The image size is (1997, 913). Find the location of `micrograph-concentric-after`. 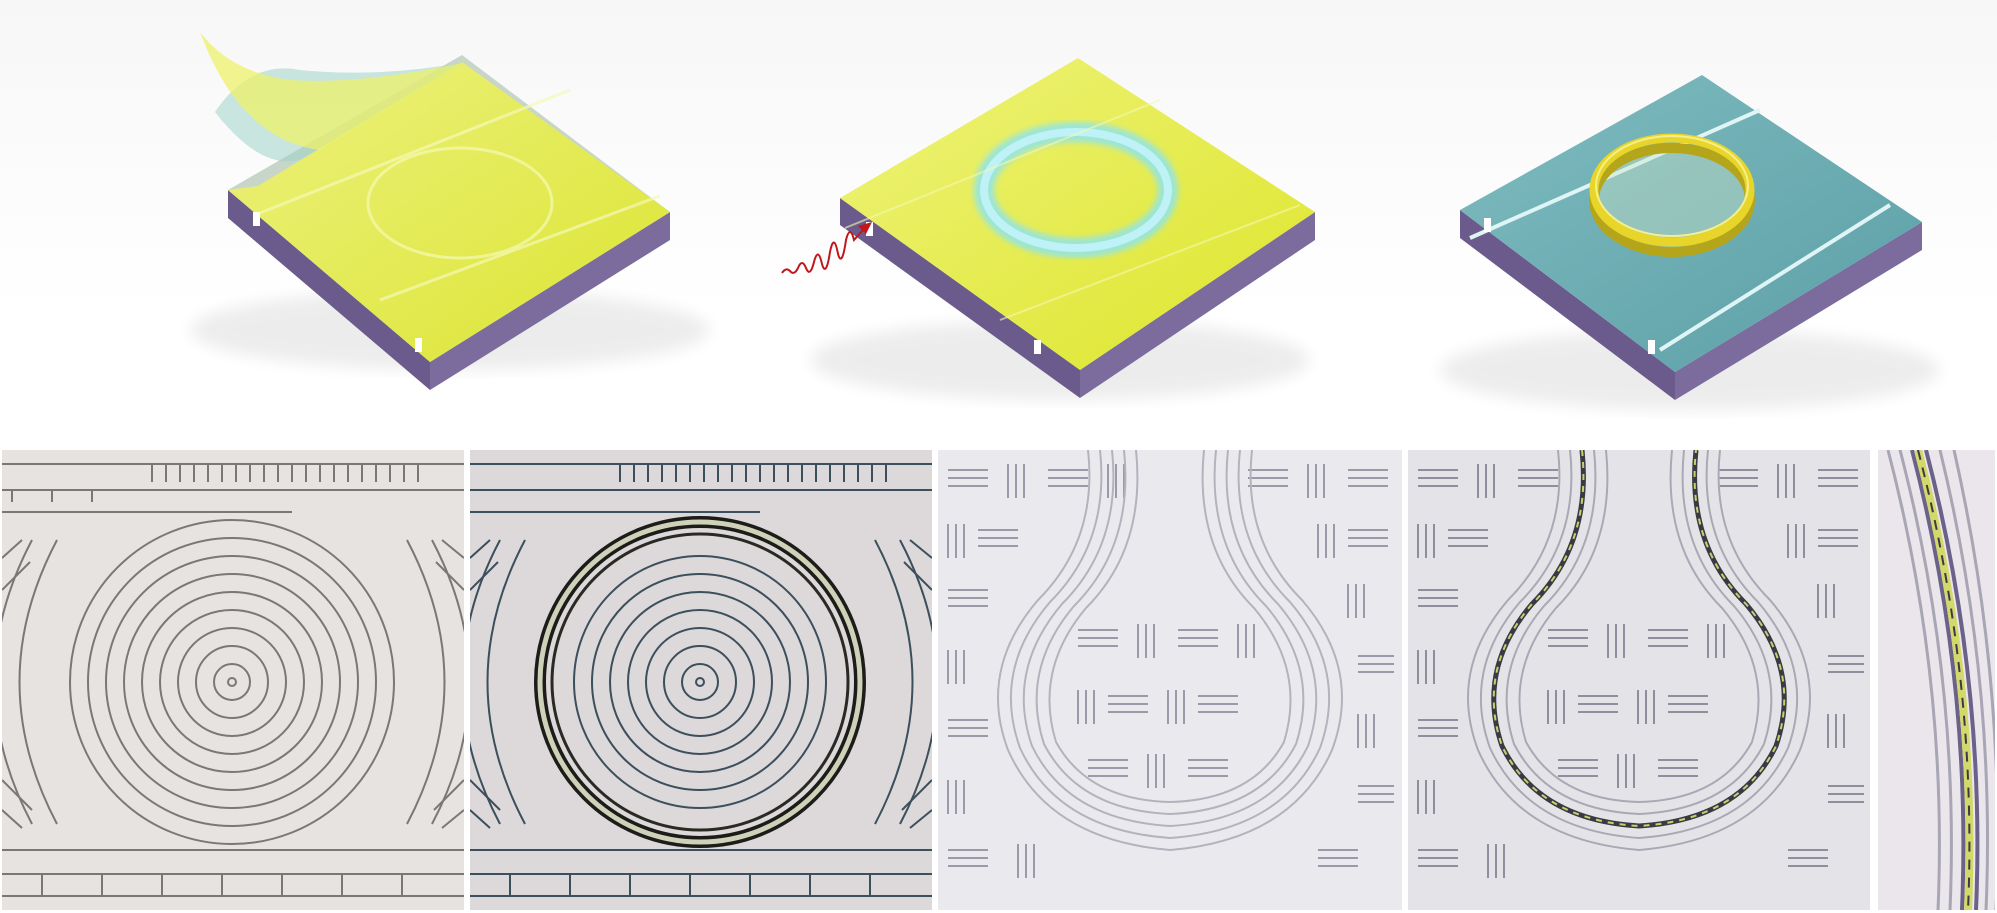

micrograph-concentric-after is located at coordinates (701, 680).